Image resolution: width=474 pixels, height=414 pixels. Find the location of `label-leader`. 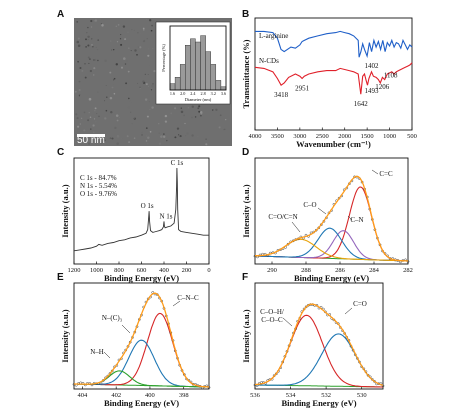

label-leader is located at coordinates (107, 355).